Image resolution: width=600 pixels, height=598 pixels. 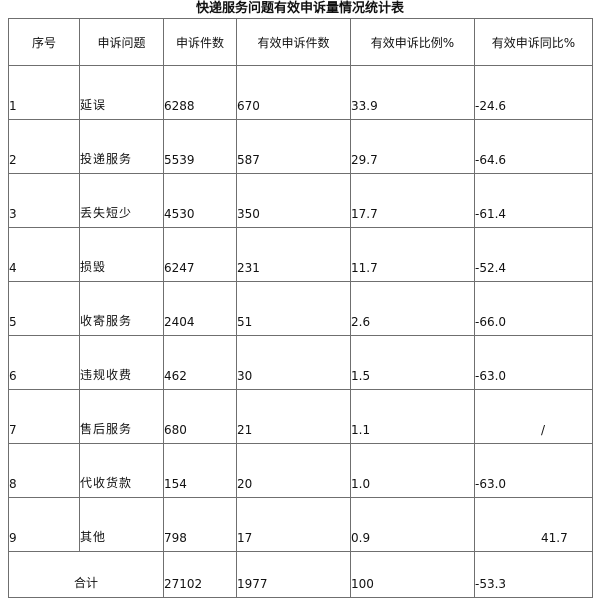 I want to click on cell-valid-complaints: 17, so click(x=293, y=524).